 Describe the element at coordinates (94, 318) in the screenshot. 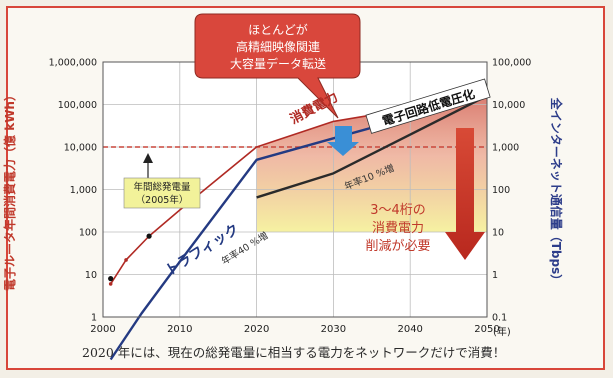

I see `y-left-tick-label: 1` at that location.